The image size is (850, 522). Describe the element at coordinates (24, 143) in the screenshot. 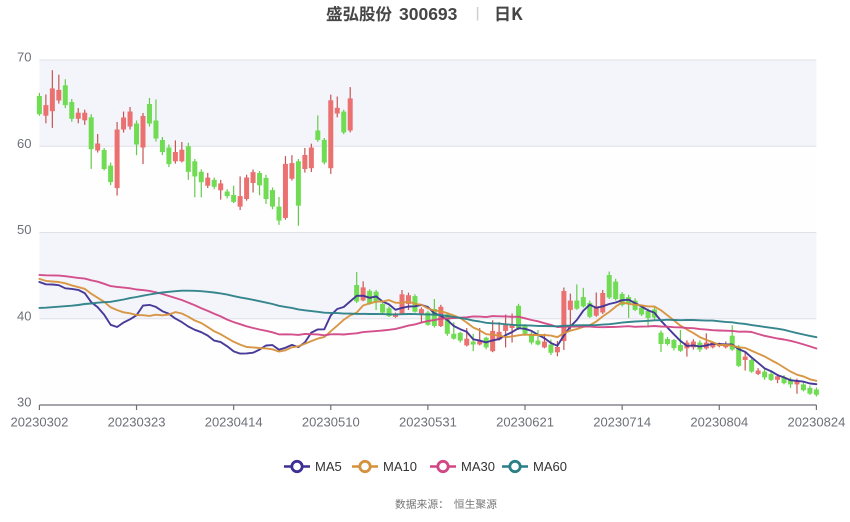

I see `svg-text: 60` at that location.